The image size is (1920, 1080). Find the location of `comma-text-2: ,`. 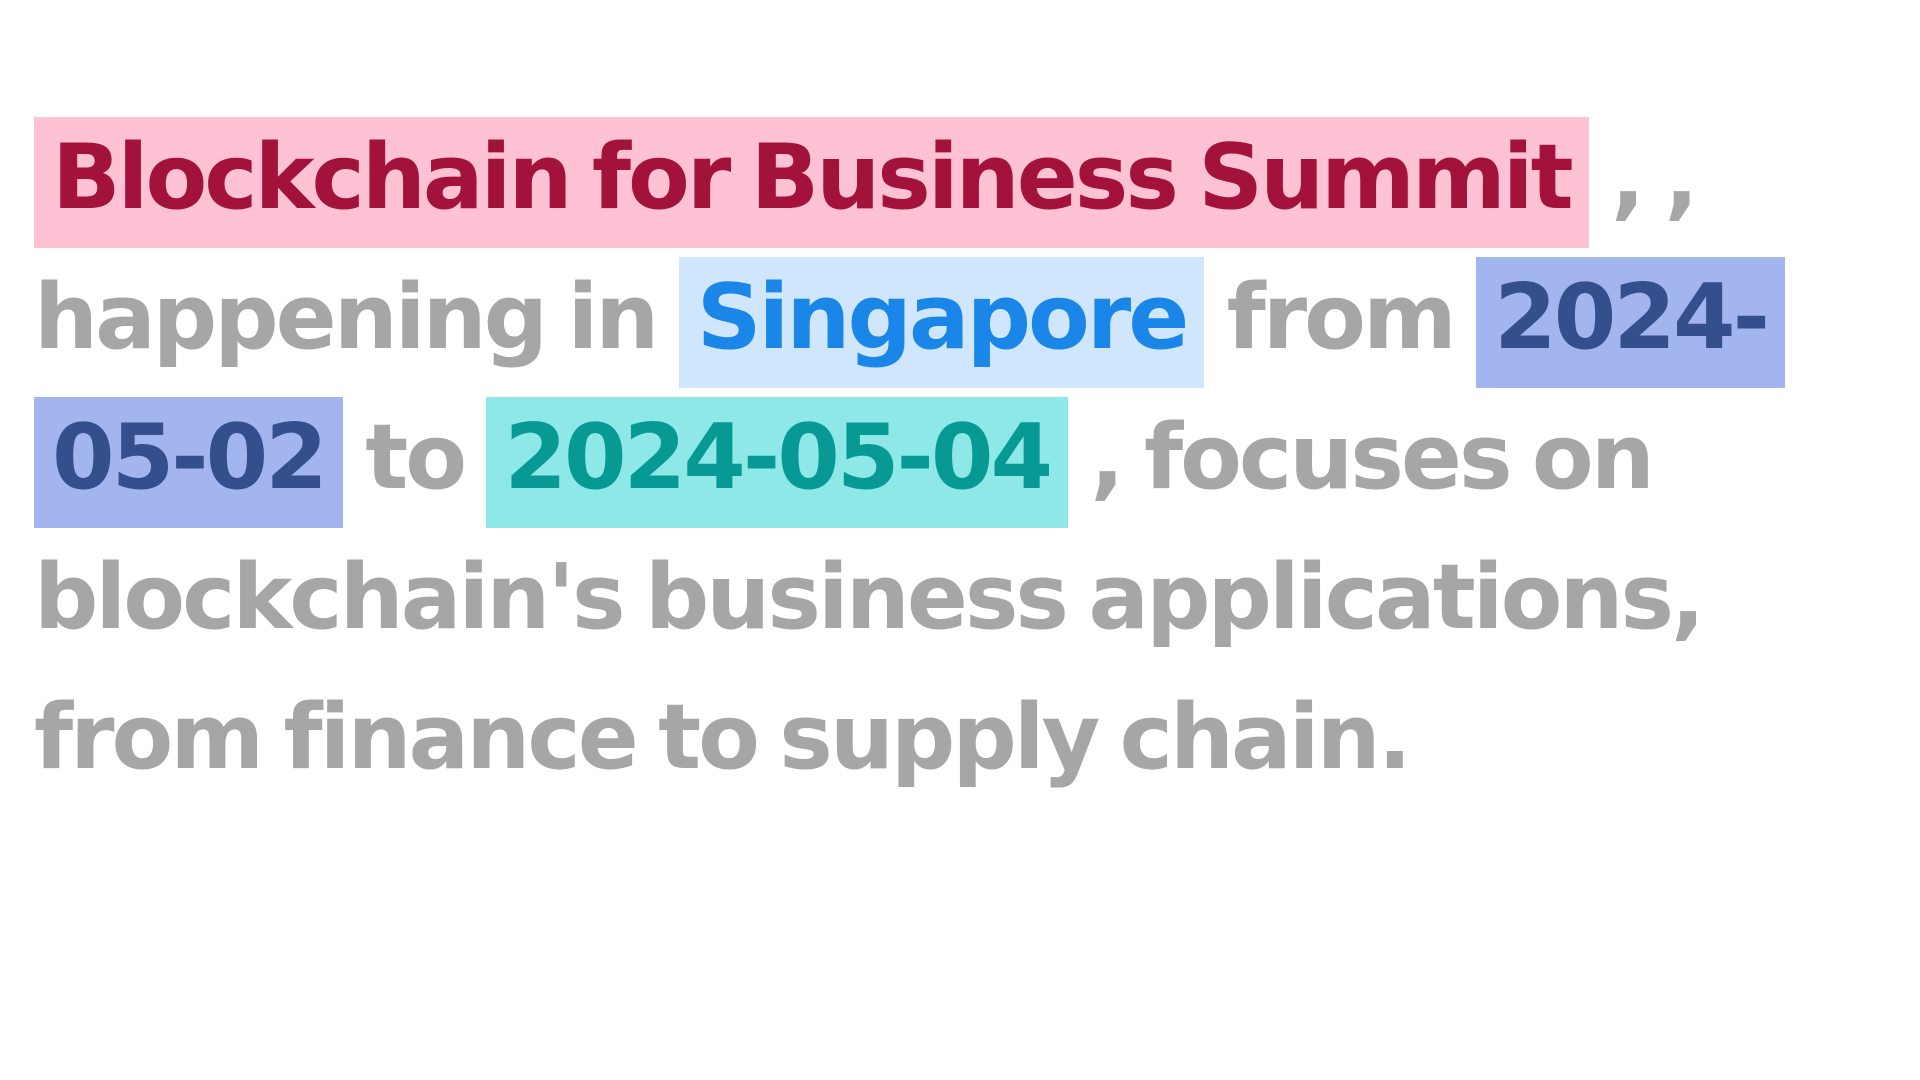

comma-text-2: , is located at coordinates (1681, 177).